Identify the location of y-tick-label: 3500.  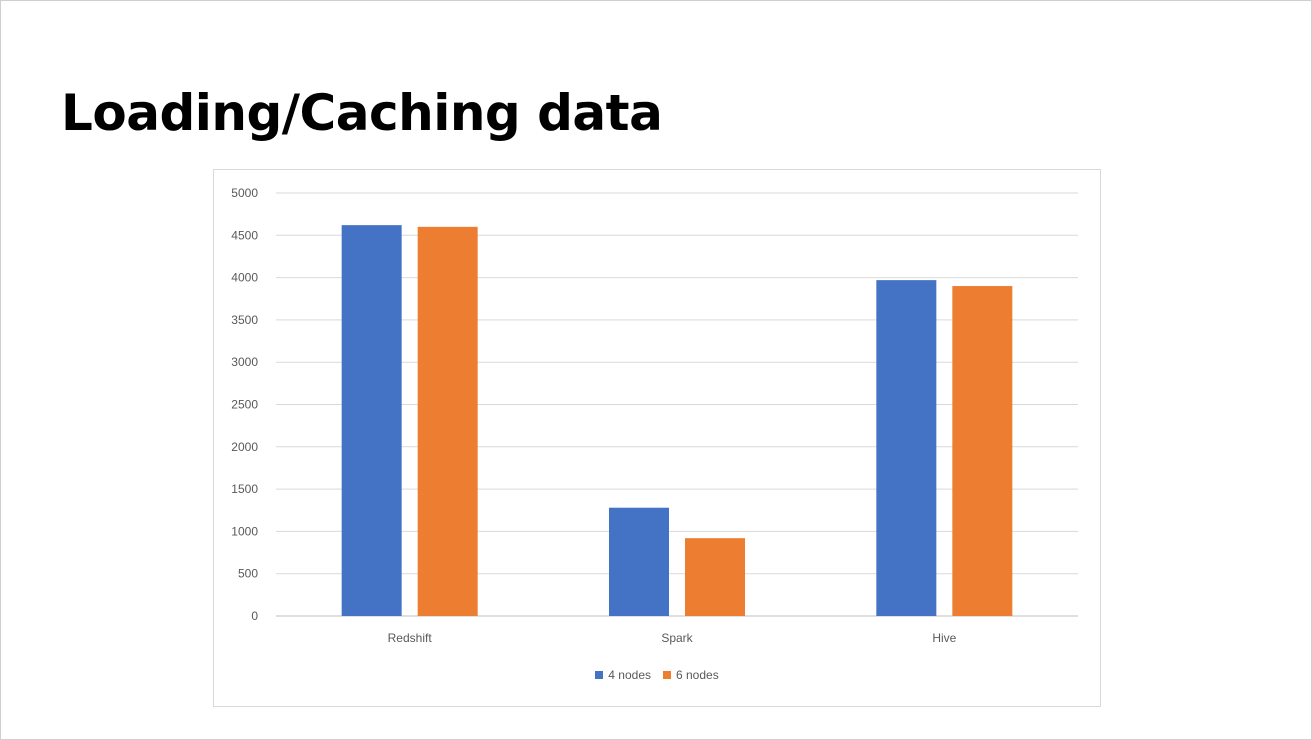
(244, 320).